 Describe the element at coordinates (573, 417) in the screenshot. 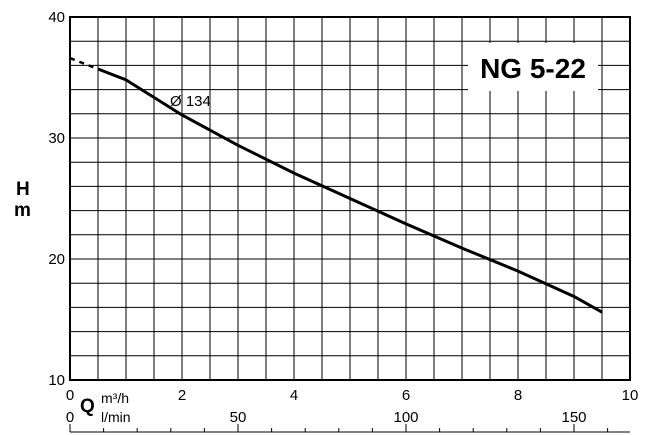

I see `secondary-x-tick-label: 150` at that location.